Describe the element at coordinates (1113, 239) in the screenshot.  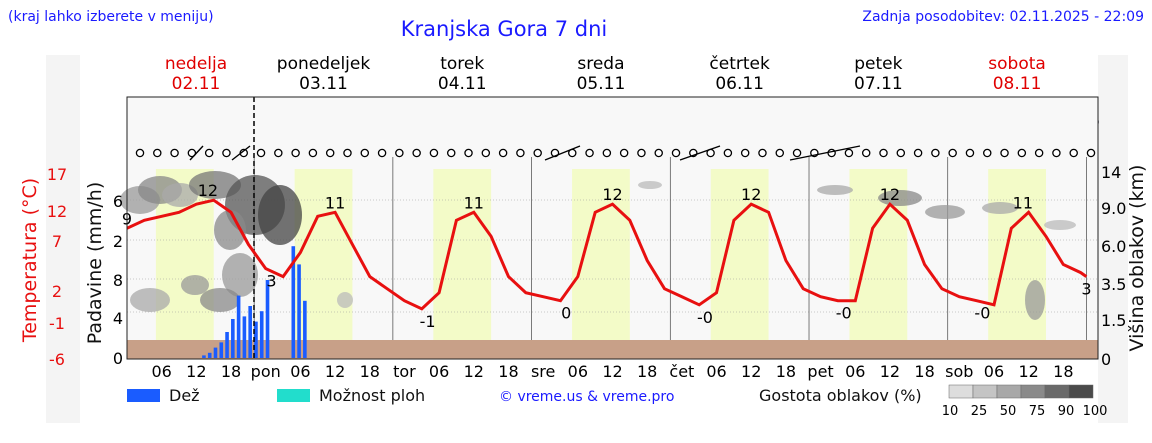
I see `right-margin-band` at that location.